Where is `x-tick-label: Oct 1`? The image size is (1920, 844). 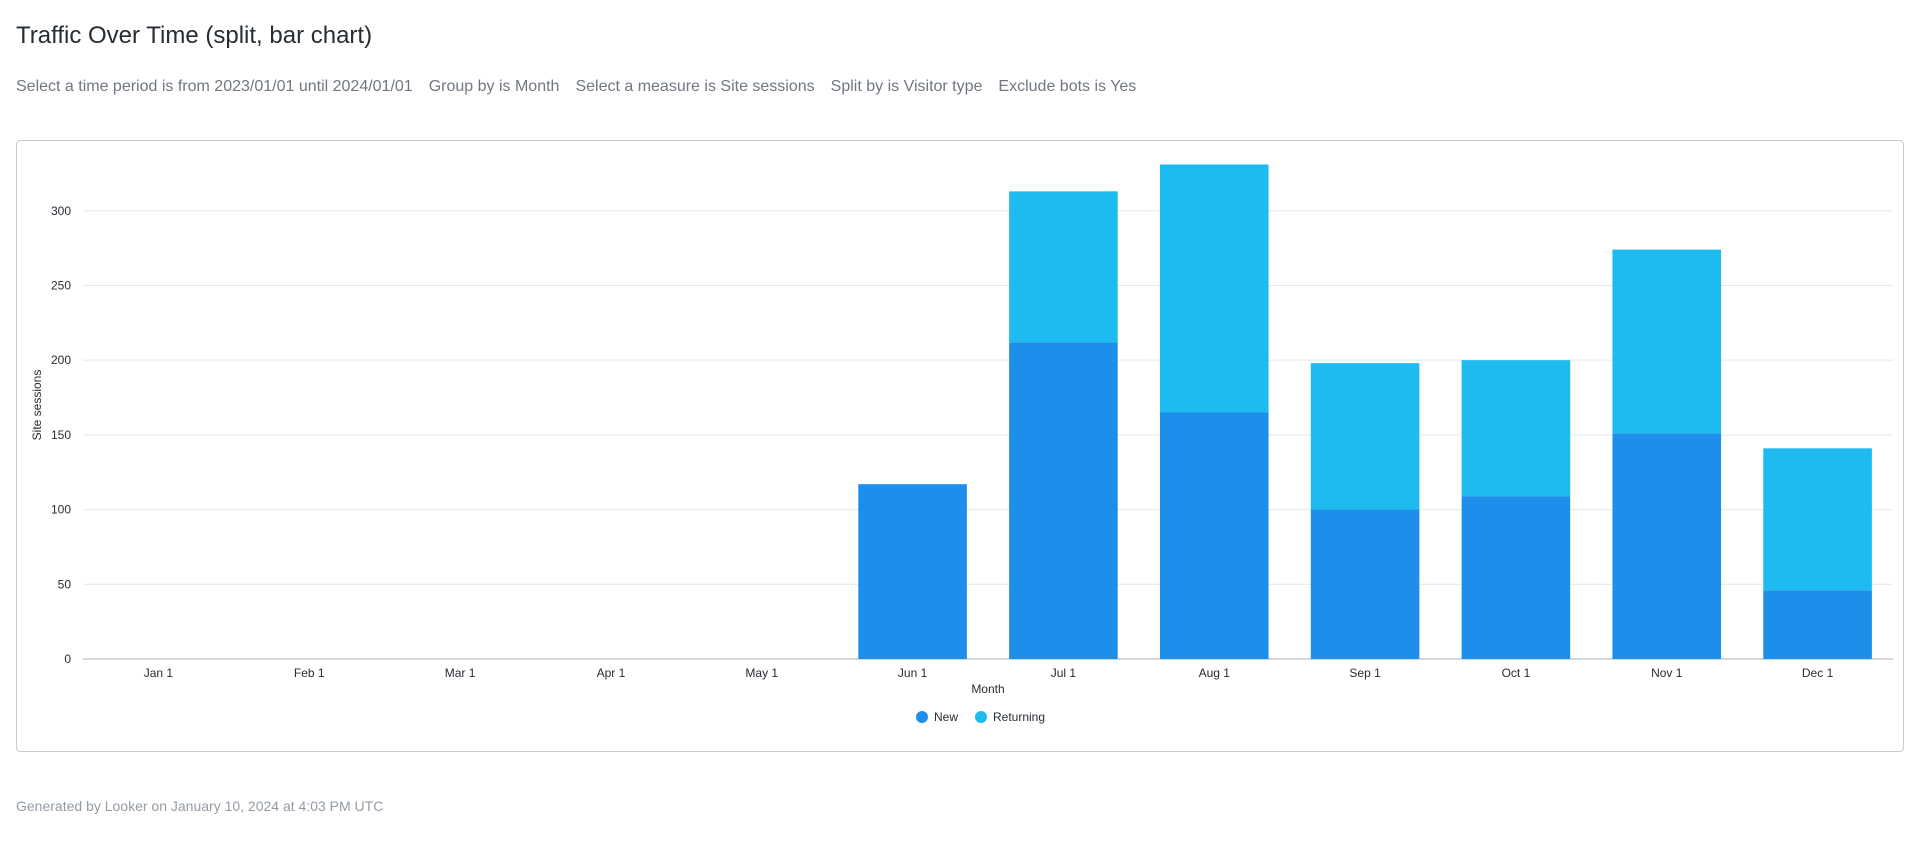
x-tick-label: Oct 1 is located at coordinates (1516, 673).